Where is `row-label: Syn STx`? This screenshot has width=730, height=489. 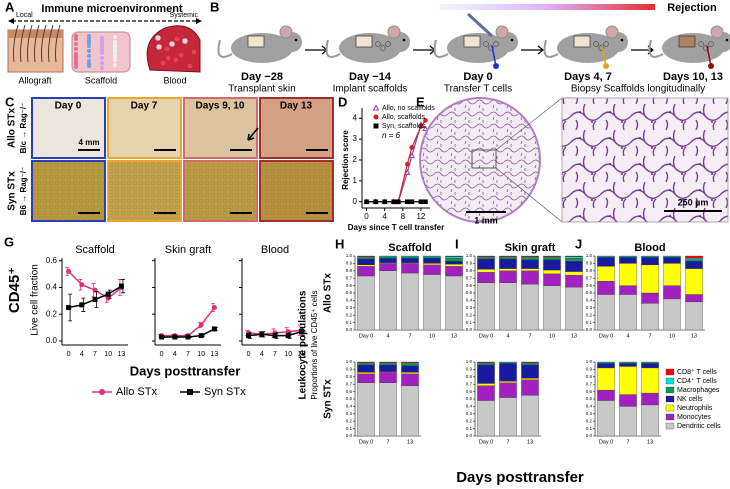
row-label: Syn STx is located at coordinates (12, 191).